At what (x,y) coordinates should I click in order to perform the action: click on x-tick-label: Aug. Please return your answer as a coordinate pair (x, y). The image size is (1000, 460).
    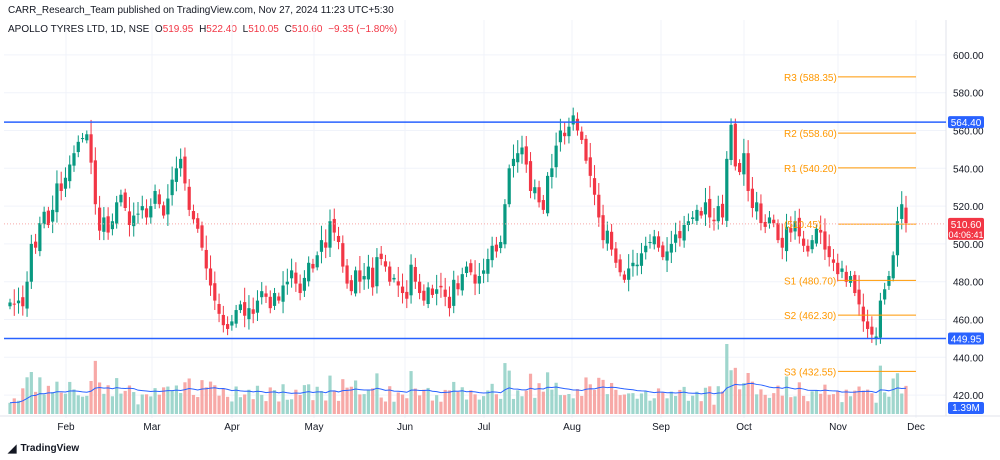
    Looking at the image, I should click on (572, 427).